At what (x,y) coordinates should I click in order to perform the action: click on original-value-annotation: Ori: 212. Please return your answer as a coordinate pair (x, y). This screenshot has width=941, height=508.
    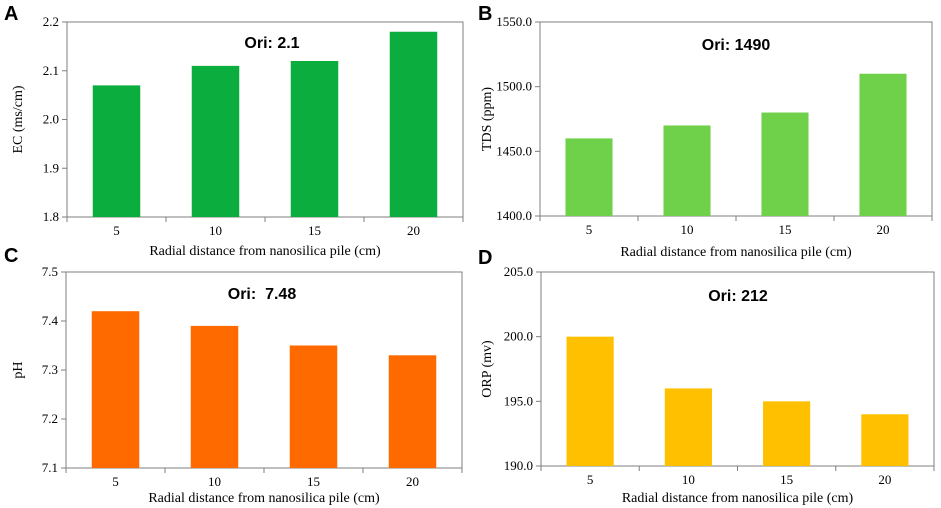
    Looking at the image, I should click on (738, 296).